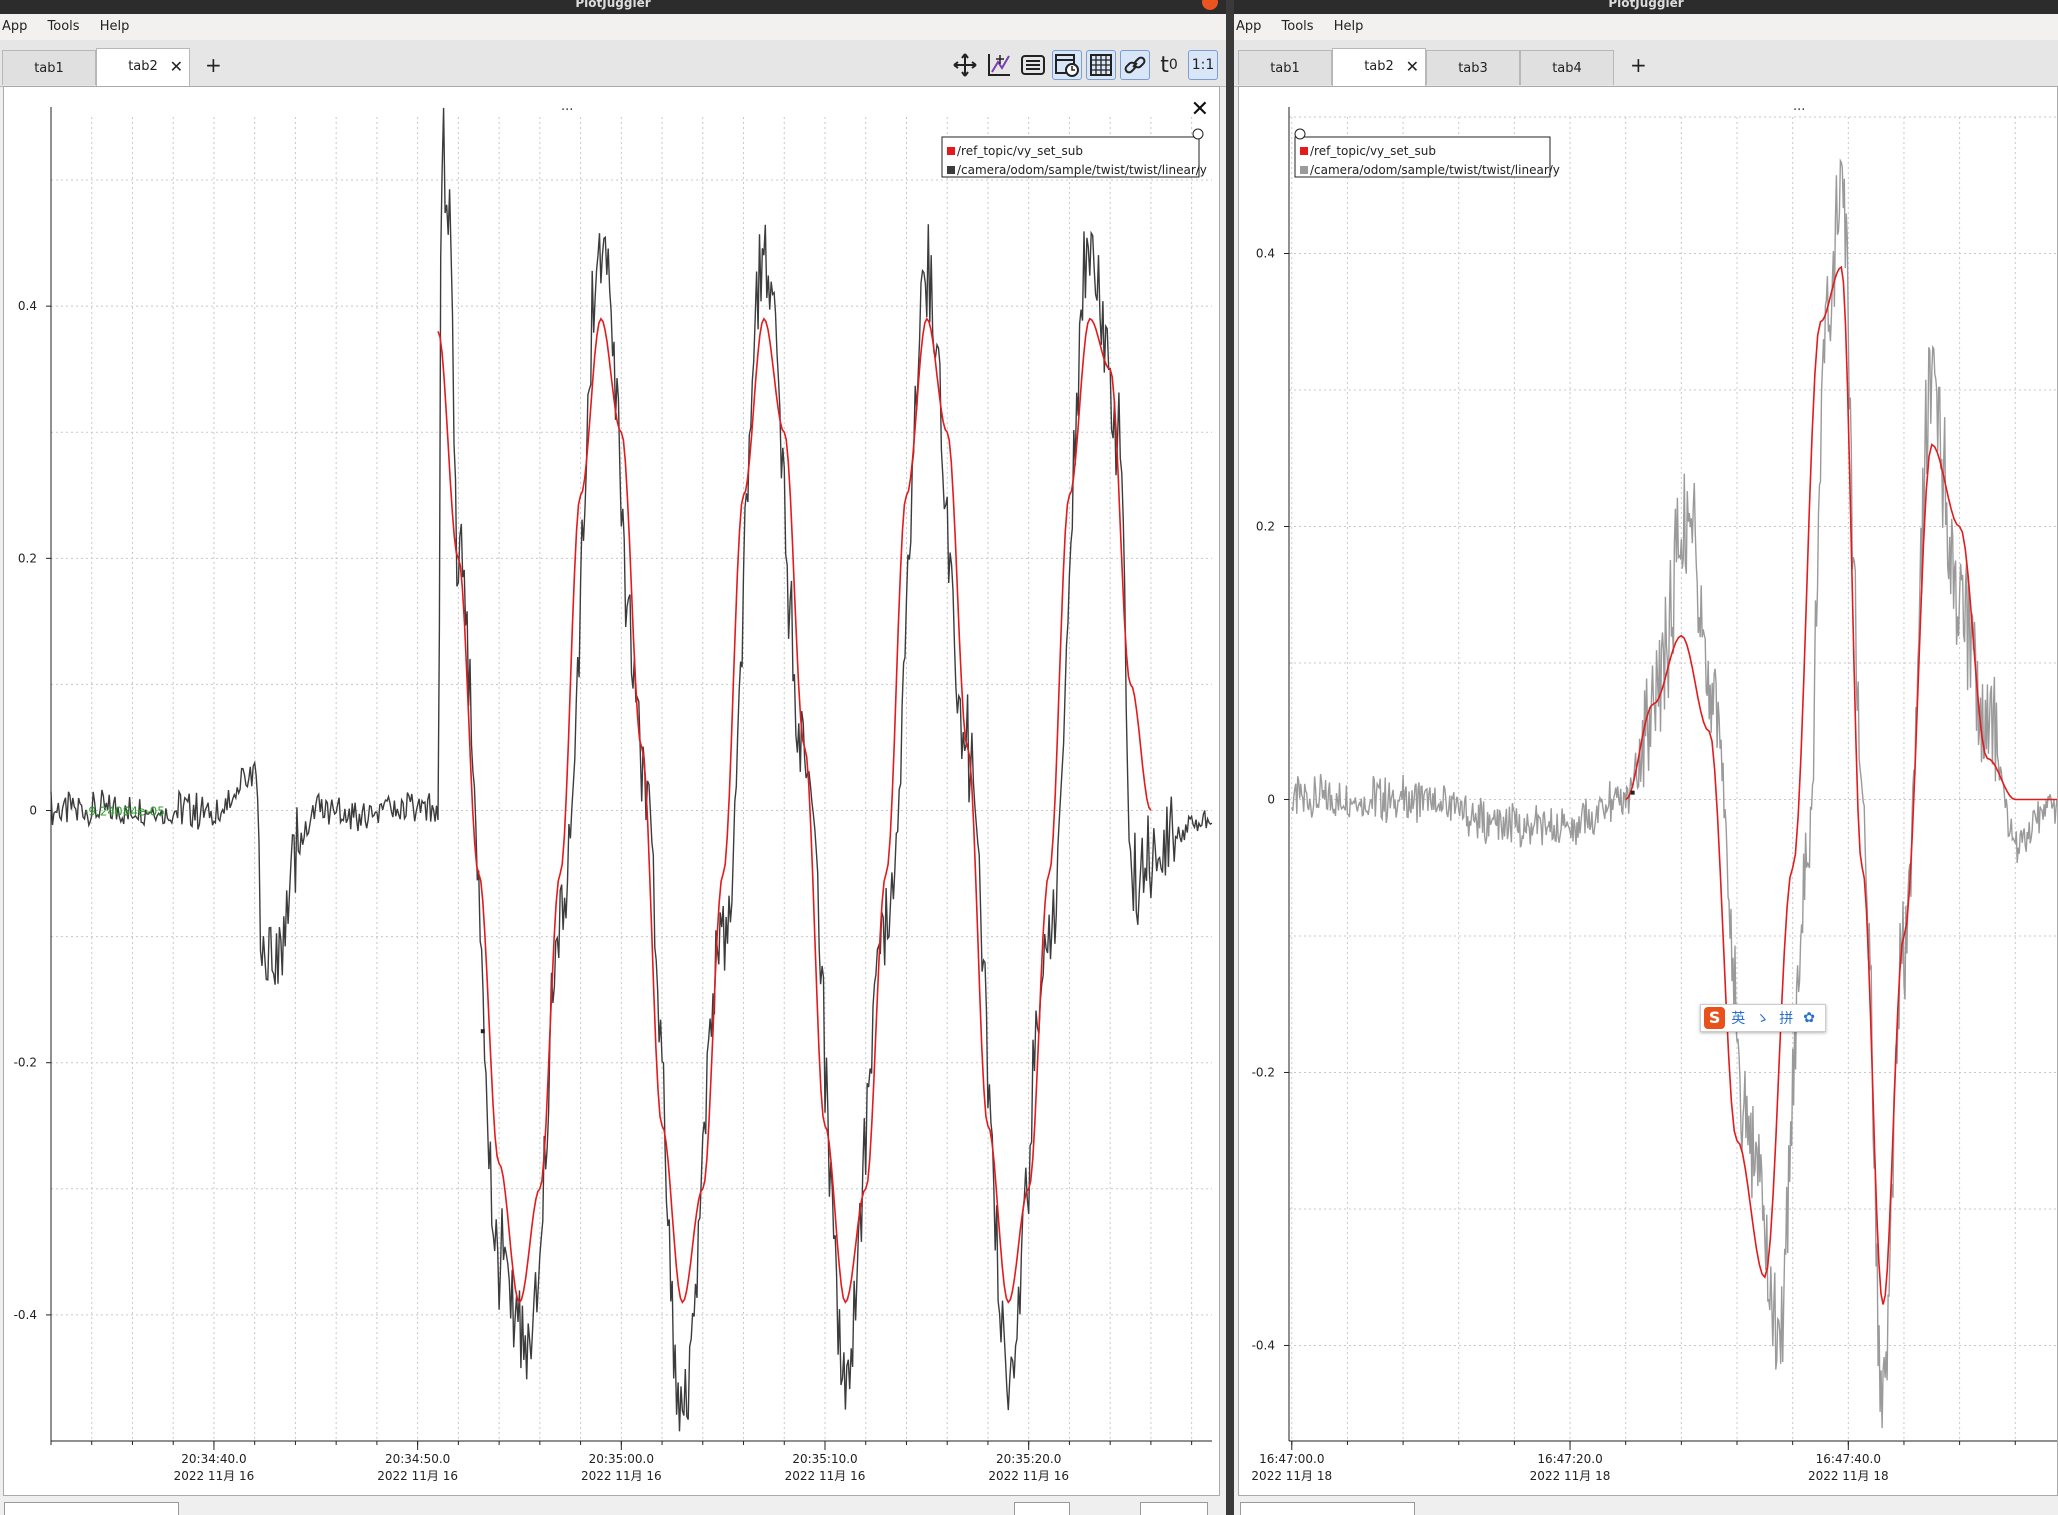  I want to click on t0-label: t, so click(1164, 65).